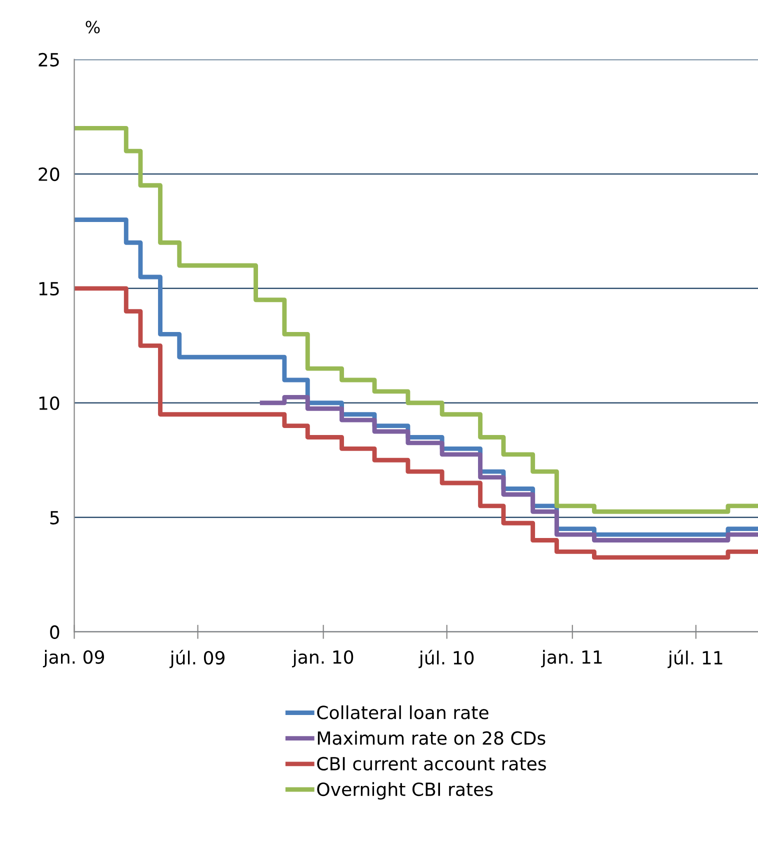 This screenshot has width=758, height=862. I want to click on x-tick-label: júl. 11, so click(695, 659).